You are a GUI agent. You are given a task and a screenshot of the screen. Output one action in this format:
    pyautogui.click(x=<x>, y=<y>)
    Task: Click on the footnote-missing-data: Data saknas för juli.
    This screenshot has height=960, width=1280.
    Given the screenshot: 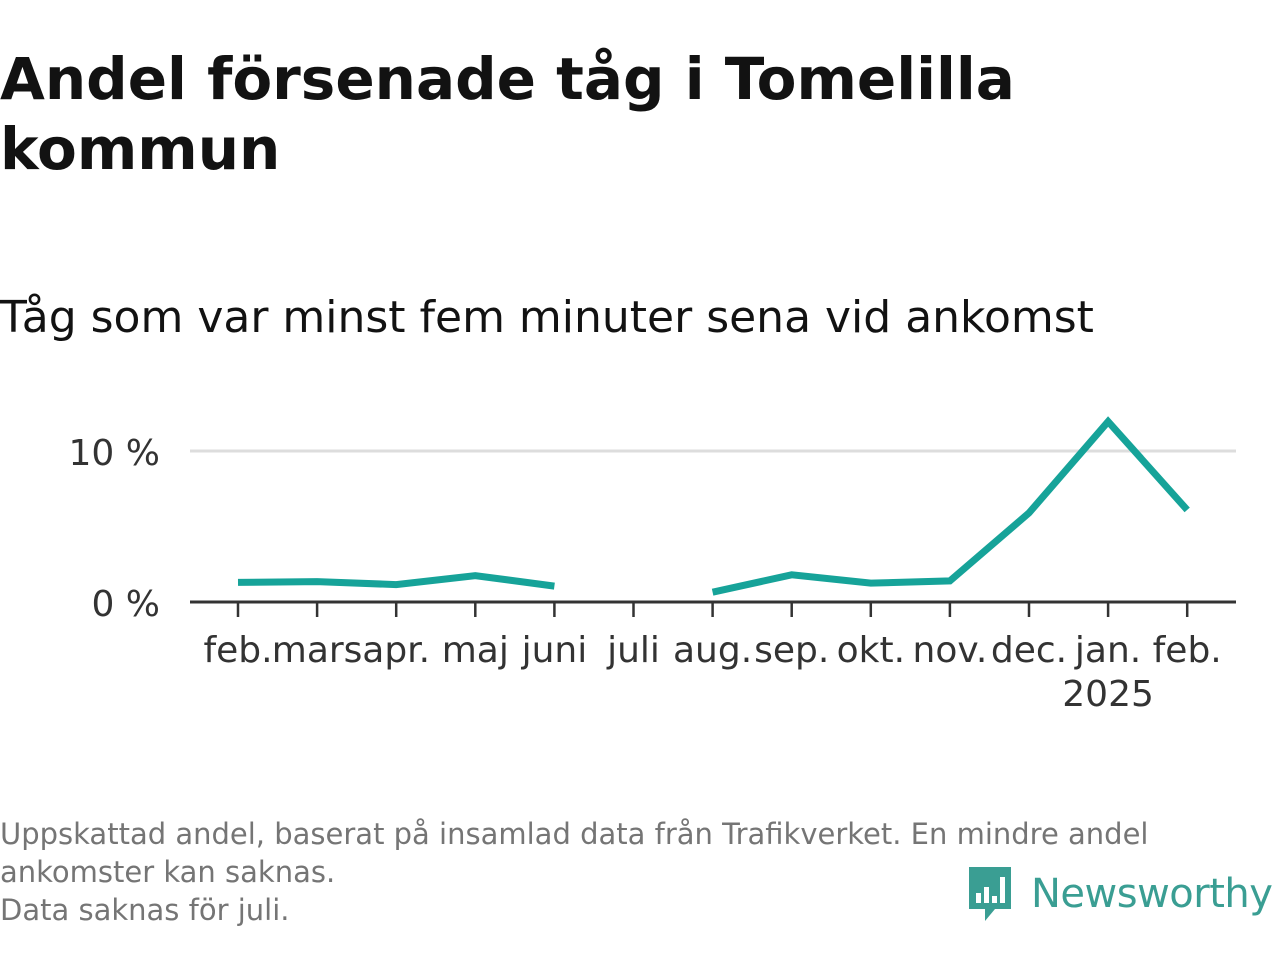 What is the action you would take?
    pyautogui.click(x=145, y=910)
    